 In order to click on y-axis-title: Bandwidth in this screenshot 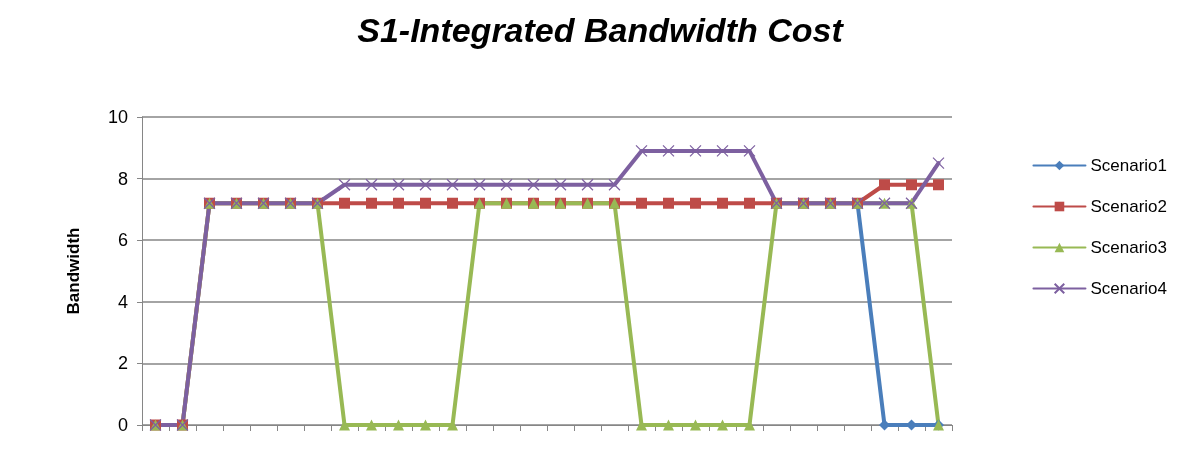, I will do `click(73, 271)`.